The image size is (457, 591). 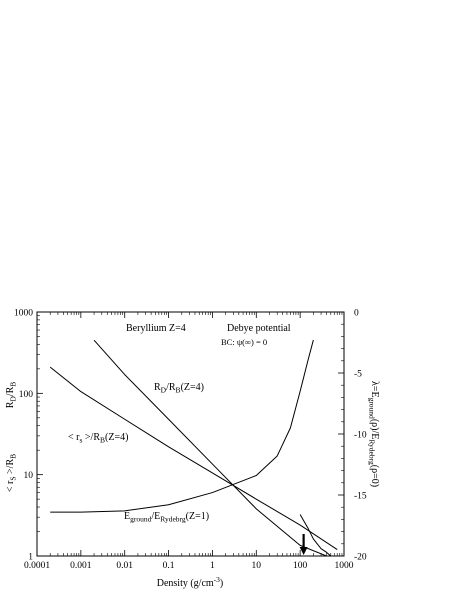 What do you see at coordinates (257, 566) in the screenshot?
I see `x-tick-label: 10` at bounding box center [257, 566].